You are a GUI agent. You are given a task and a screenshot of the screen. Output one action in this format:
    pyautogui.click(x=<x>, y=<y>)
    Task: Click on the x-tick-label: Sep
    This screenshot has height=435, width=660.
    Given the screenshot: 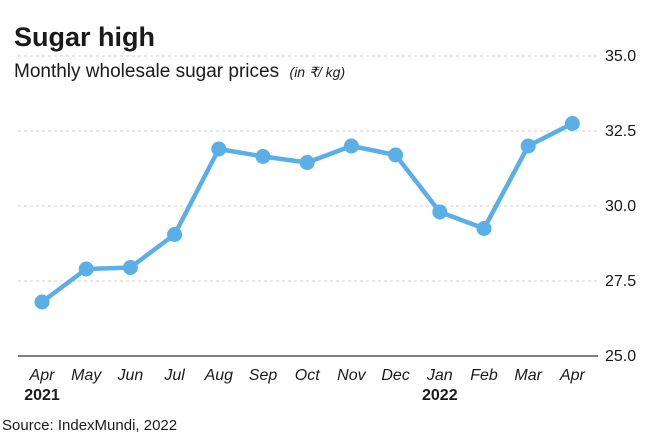 What is the action you would take?
    pyautogui.click(x=263, y=375)
    